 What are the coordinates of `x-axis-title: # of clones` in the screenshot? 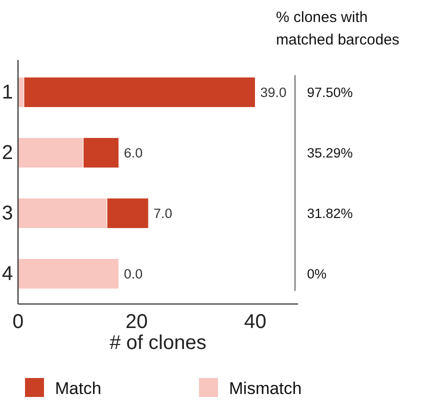 It's located at (158, 343).